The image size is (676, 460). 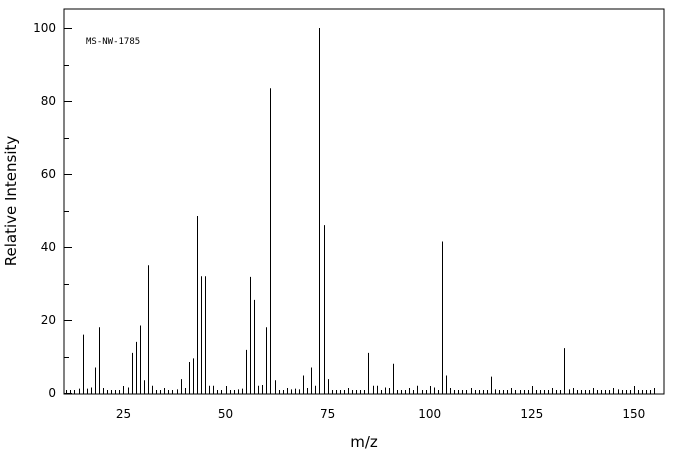 I want to click on x-tick-label: 50, so click(x=225, y=414).